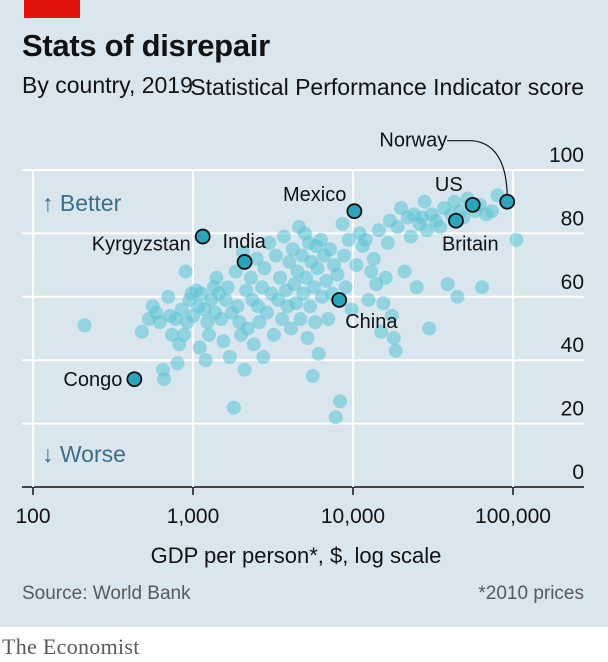 This screenshot has height=662, width=608. Describe the element at coordinates (387, 87) in the screenshot. I see `y-axis-title-text: Statistical Performance Indicator score` at that location.